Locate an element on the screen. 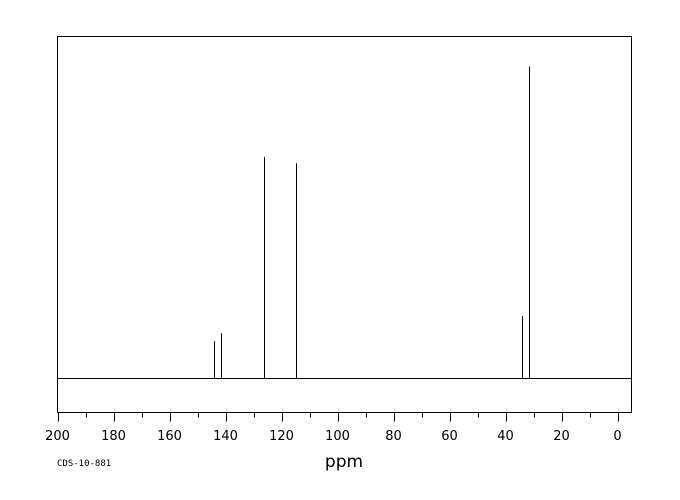 The width and height of the screenshot is (680, 500). x-tick-label: 0 is located at coordinates (617, 436).